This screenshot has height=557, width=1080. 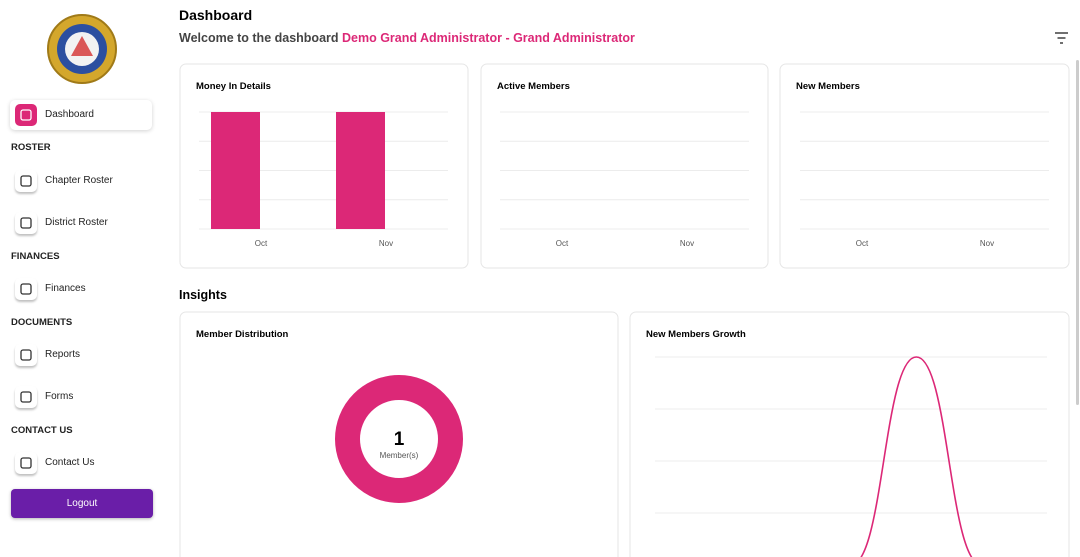 What do you see at coordinates (65, 288) in the screenshot?
I see `nav-label: Finances` at bounding box center [65, 288].